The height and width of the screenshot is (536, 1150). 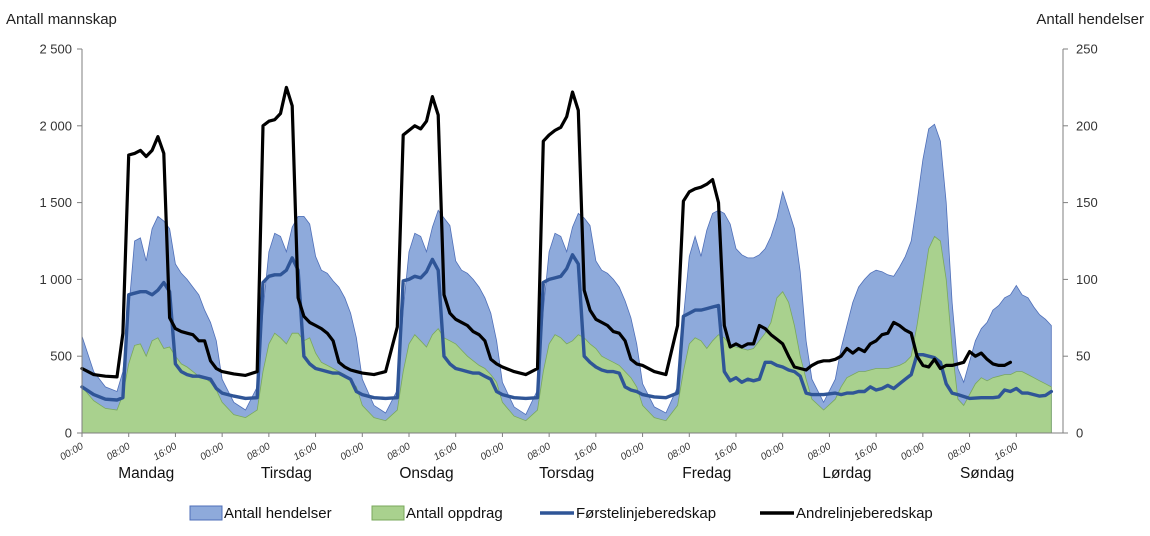 What do you see at coordinates (864, 513) in the screenshot?
I see `legend-label: Andrelinjeberedskap` at bounding box center [864, 513].